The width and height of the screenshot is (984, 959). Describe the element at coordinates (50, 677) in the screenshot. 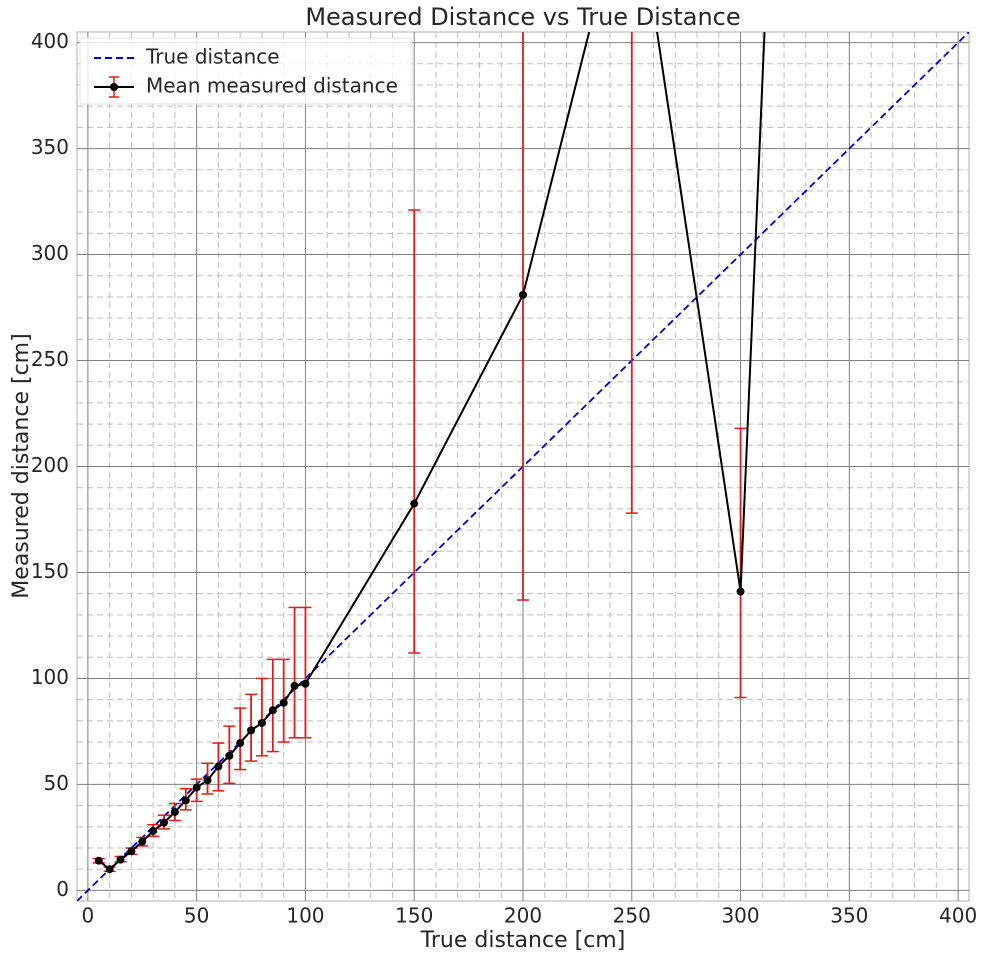

I see `y-tick-label: 100` at that location.